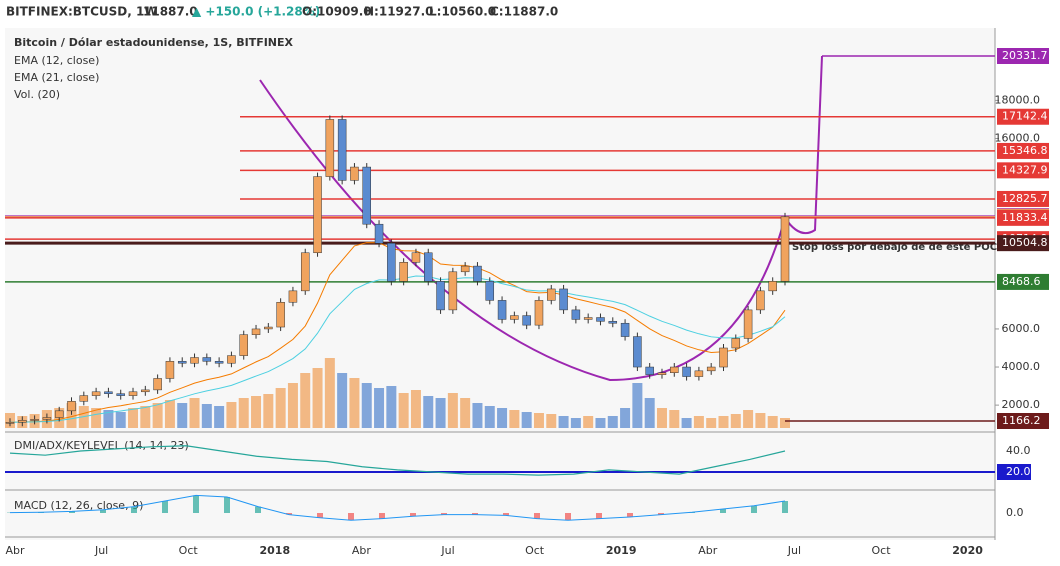  Describe the element at coordinates (1018, 471) in the screenshot. I see `dmi-label: 20.0` at that location.